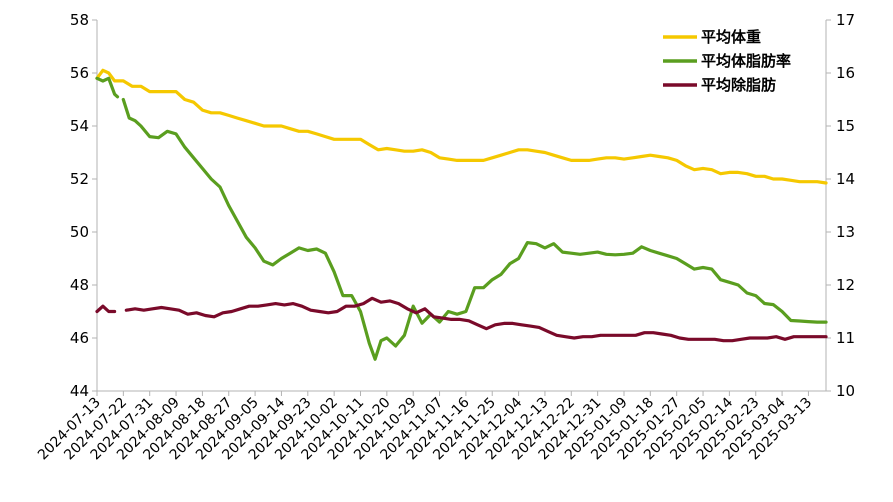 This screenshot has height=502, width=893. I want to click on y-right-tick-label: 14, so click(845, 179).